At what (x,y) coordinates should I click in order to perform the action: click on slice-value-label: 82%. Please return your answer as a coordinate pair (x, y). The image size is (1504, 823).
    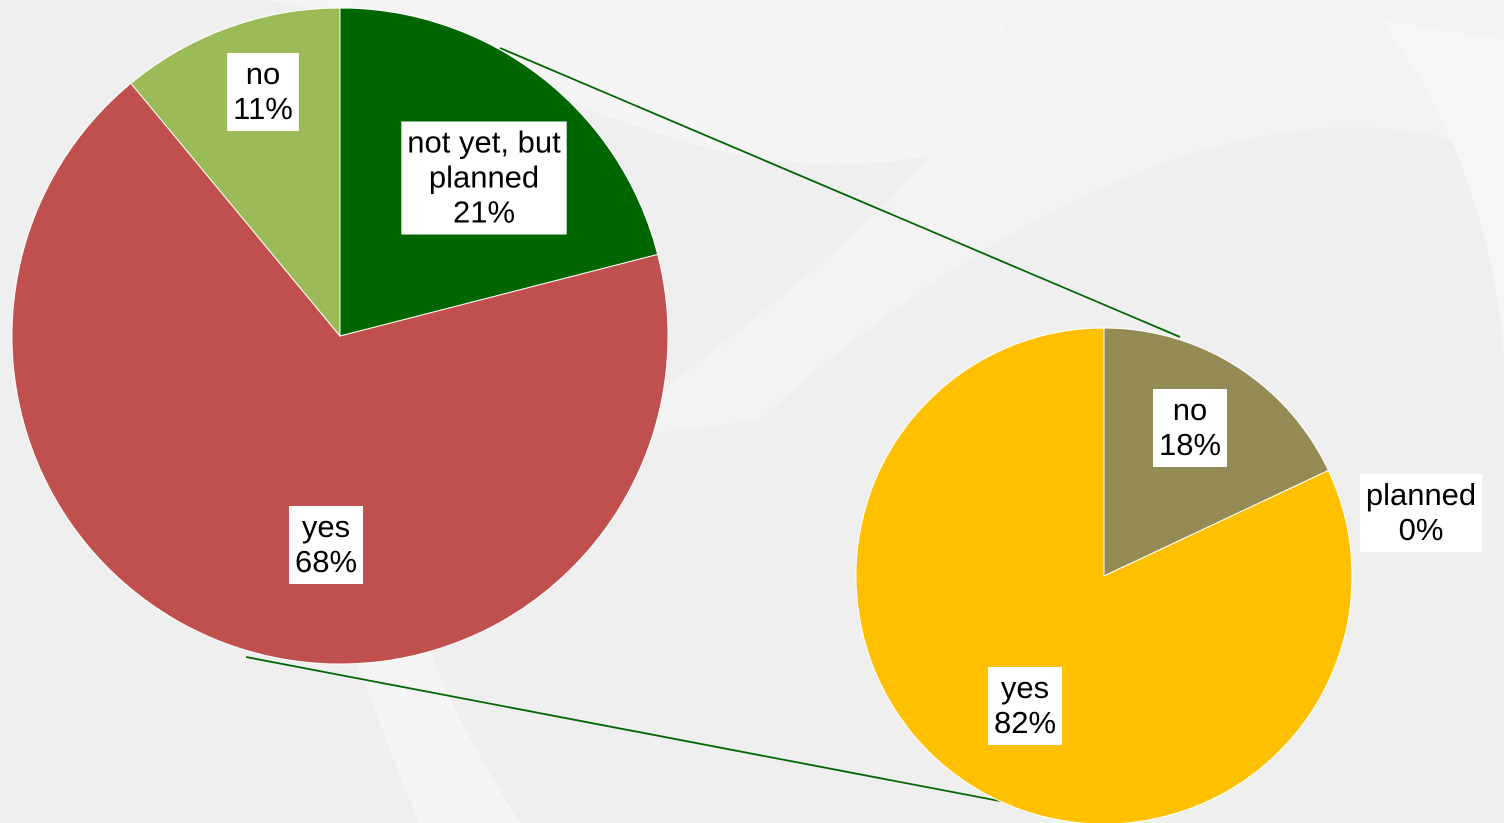
    Looking at the image, I should click on (1025, 722).